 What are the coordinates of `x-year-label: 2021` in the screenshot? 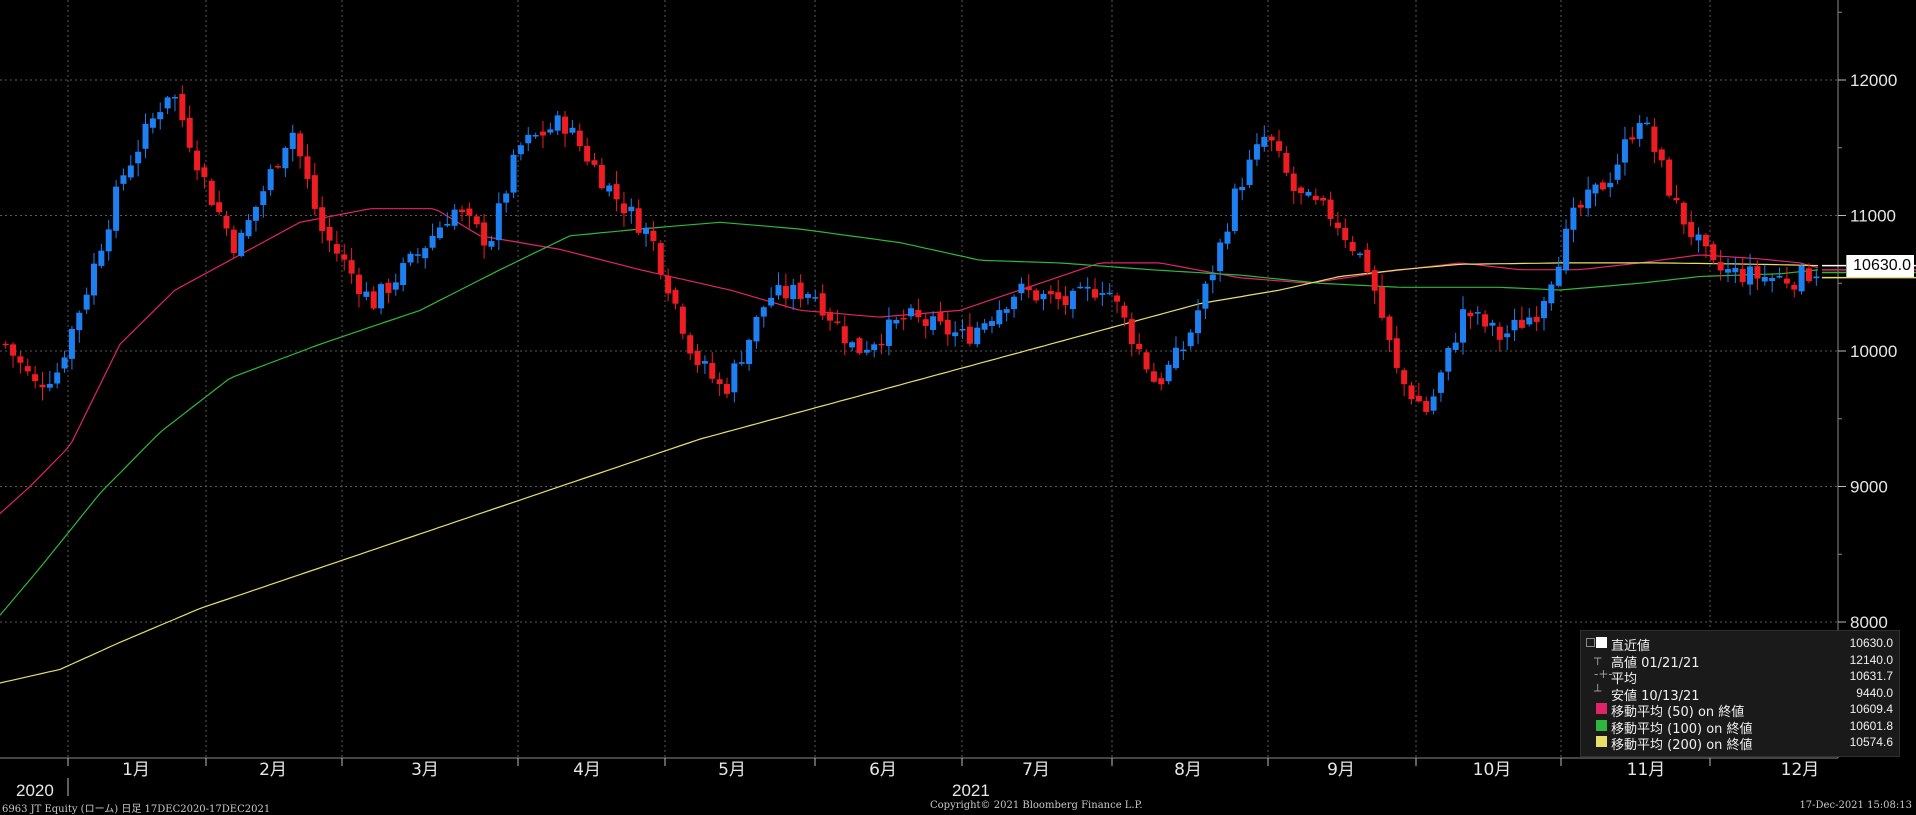 It's located at (971, 790).